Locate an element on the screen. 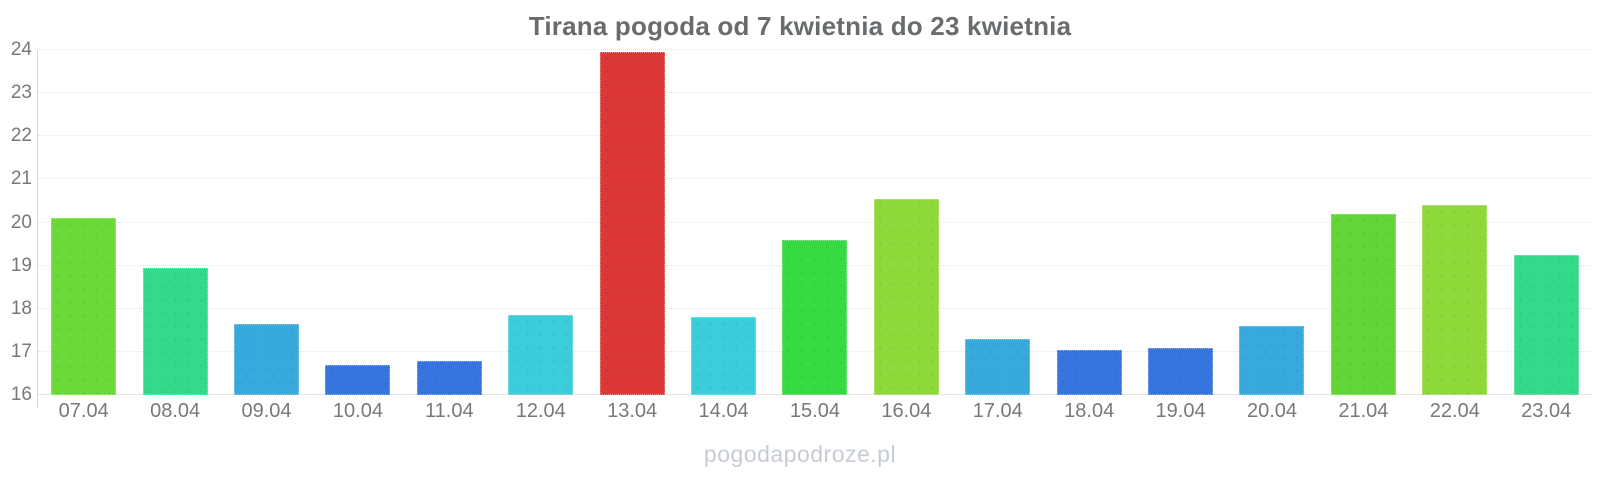 This screenshot has width=1600, height=480. x-tick-label-17.04: 17.04 is located at coordinates (997, 411).